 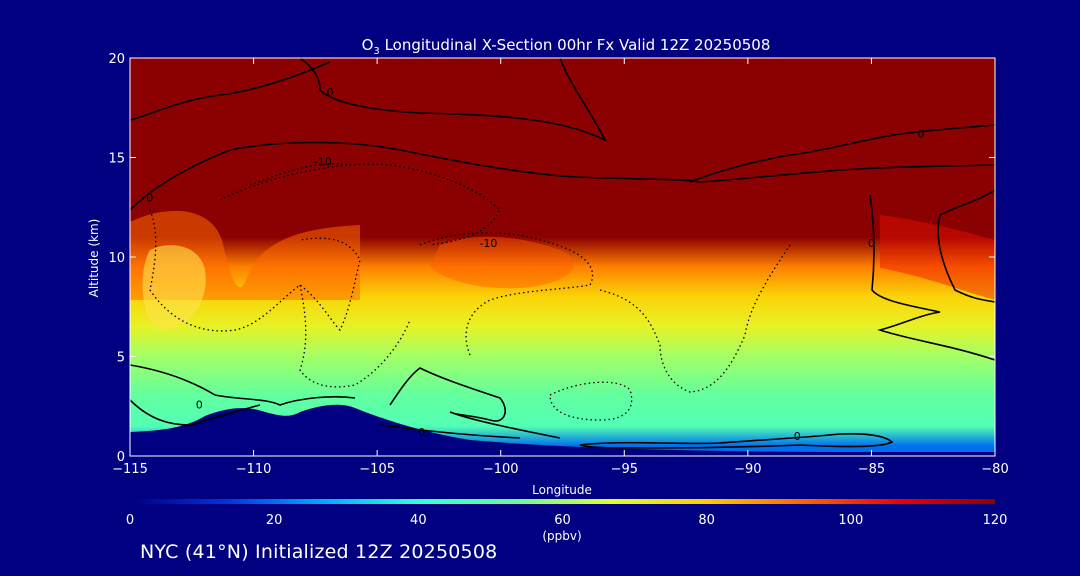 I want to click on colorbar-tick-label: 60, so click(x=562, y=520).